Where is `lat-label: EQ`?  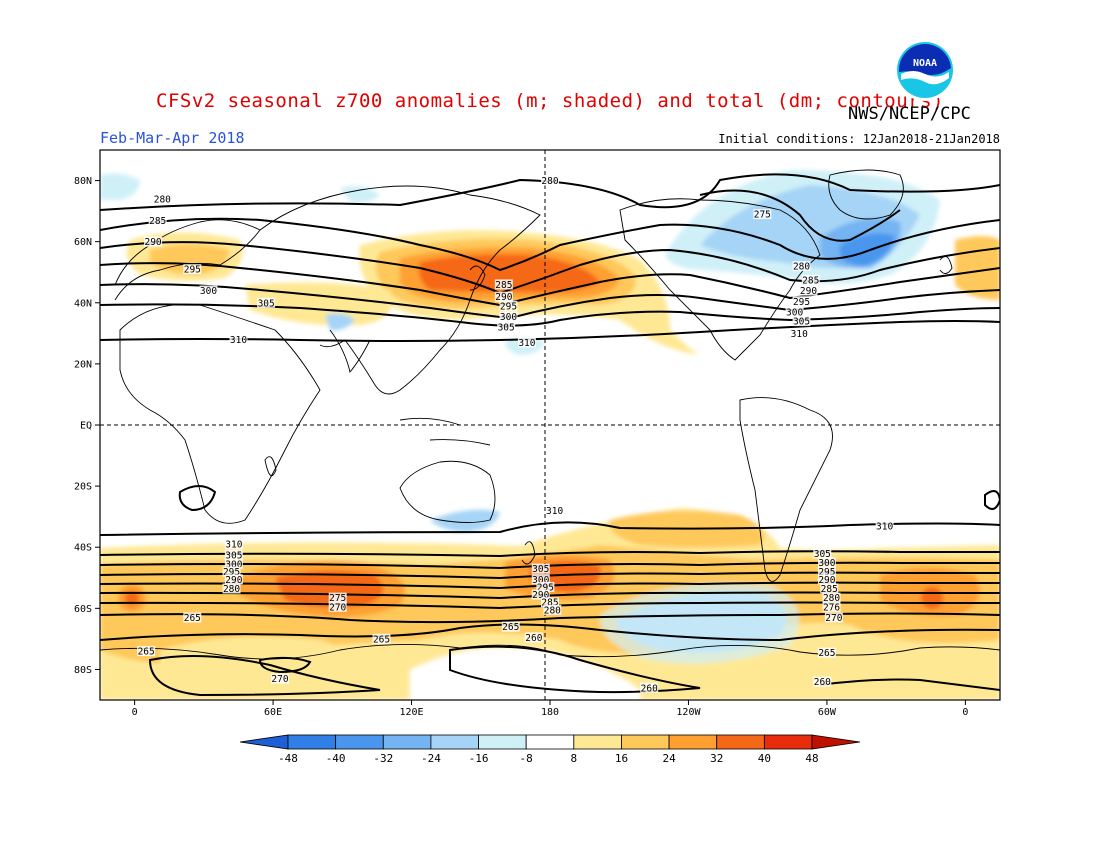 lat-label: EQ is located at coordinates (86, 426).